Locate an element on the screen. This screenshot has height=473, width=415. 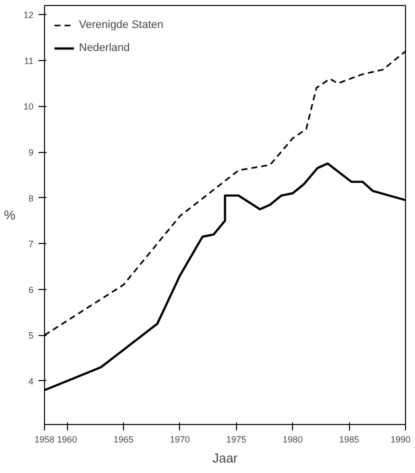
x-tick-label: 1985 is located at coordinates (349, 439).